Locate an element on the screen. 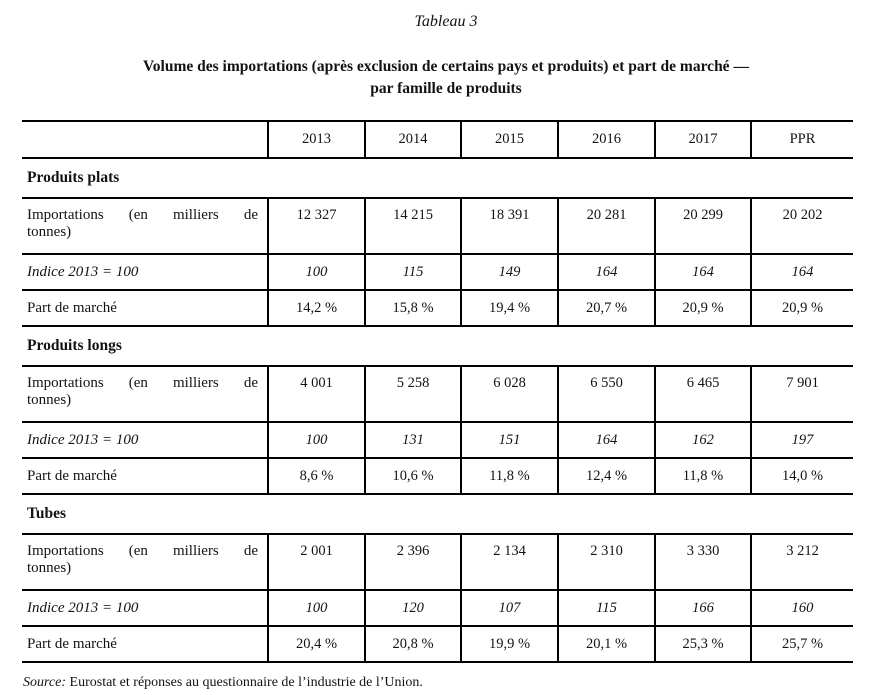 This screenshot has height=695, width=892. cell-value: 20 202 is located at coordinates (801, 226).